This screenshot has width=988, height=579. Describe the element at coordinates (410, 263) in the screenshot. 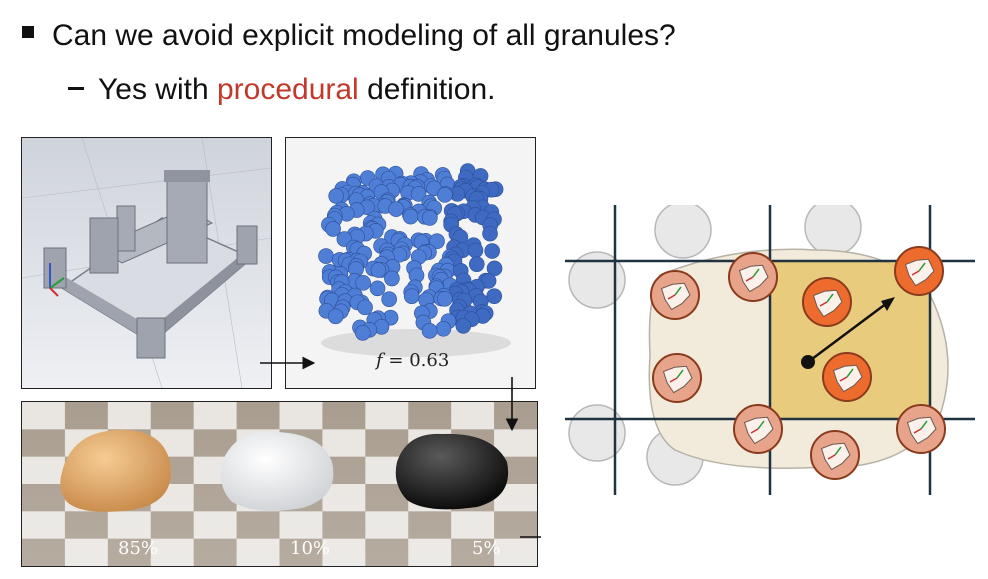

I see `sphere-packing-image` at that location.